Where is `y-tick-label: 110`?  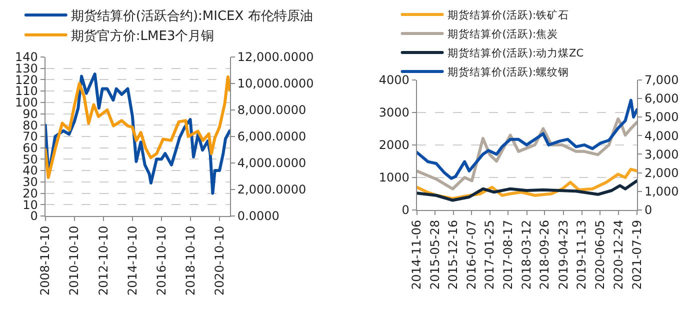 y-tick-label: 110 is located at coordinates (26, 91).